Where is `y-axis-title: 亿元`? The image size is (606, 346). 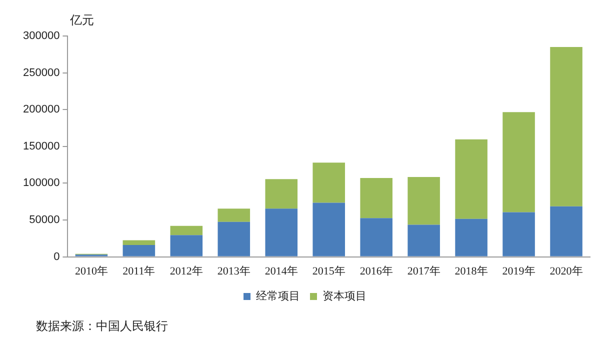 y-axis-title: 亿元 is located at coordinates (82, 20).